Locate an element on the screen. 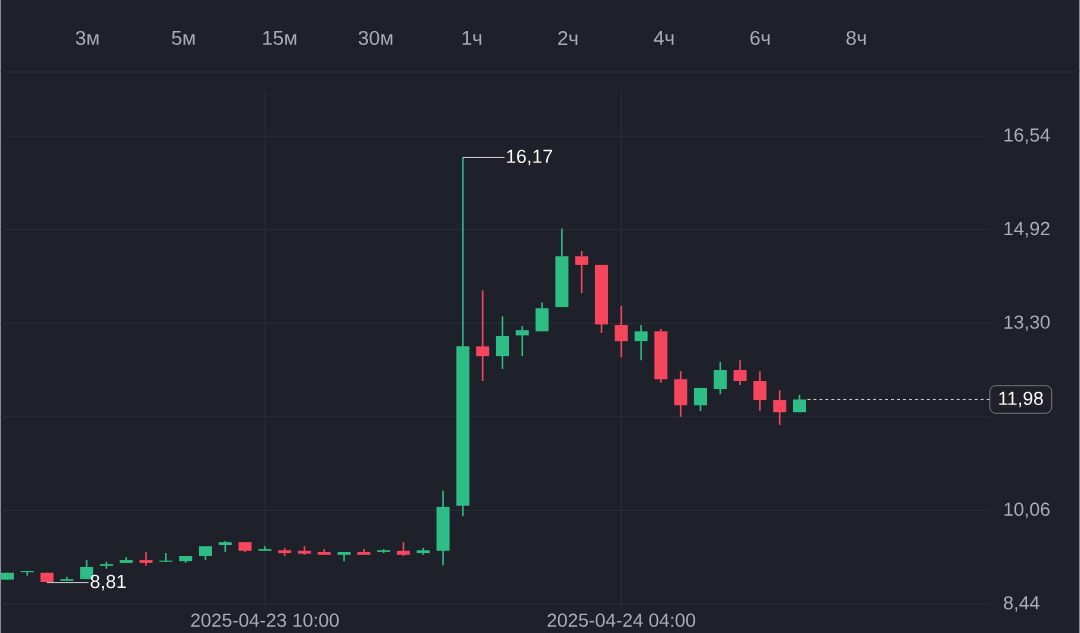  y-tick-label: 8,44 is located at coordinates (1021, 603).